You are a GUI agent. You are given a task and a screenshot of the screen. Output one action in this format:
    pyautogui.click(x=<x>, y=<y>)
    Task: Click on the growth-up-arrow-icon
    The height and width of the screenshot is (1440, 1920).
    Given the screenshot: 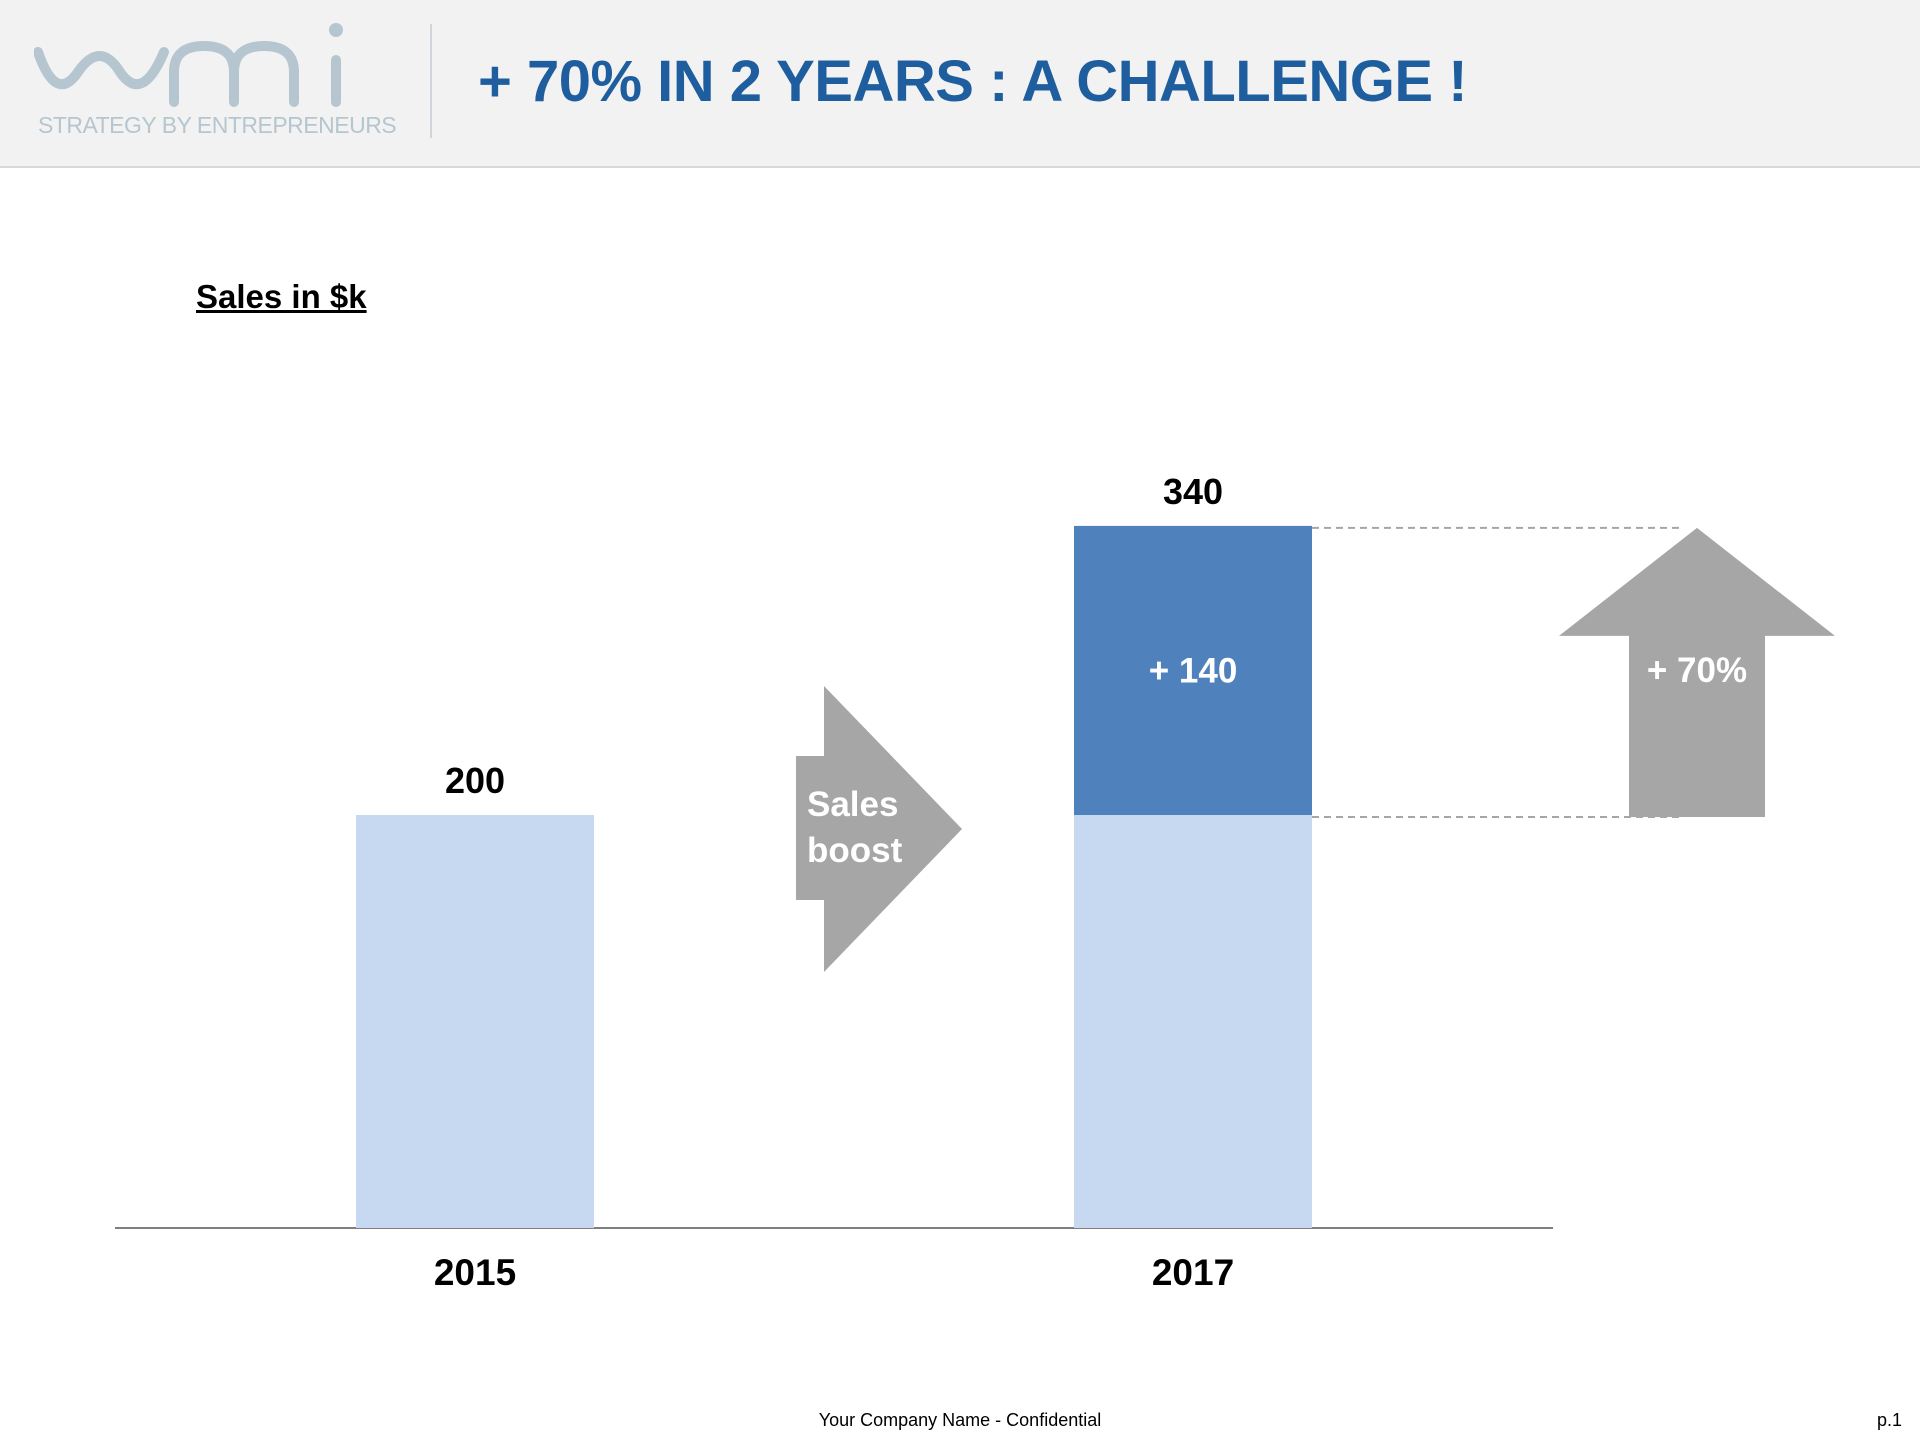 What is the action you would take?
    pyautogui.click(x=1697, y=672)
    